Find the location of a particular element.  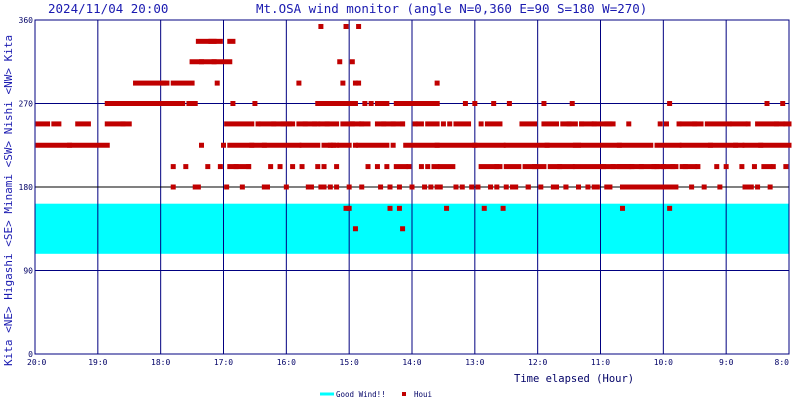

x-tick-label: 18:0 is located at coordinates (160, 362).